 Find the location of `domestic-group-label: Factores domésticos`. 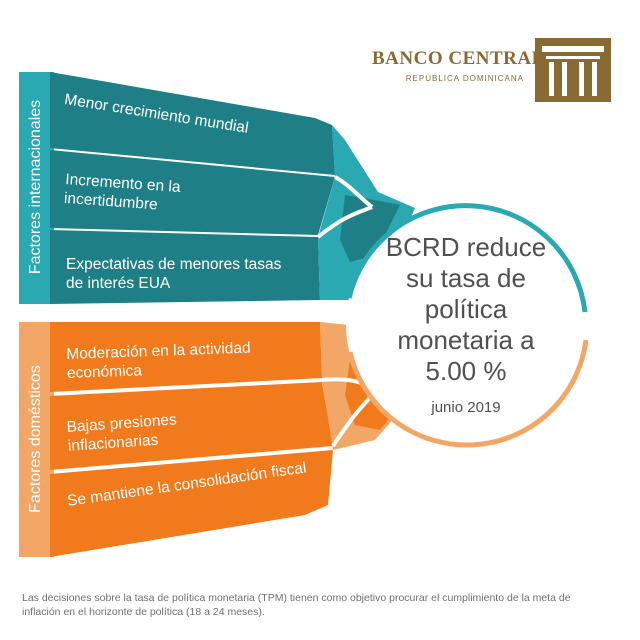

domestic-group-label: Factores domésticos is located at coordinates (35, 439).